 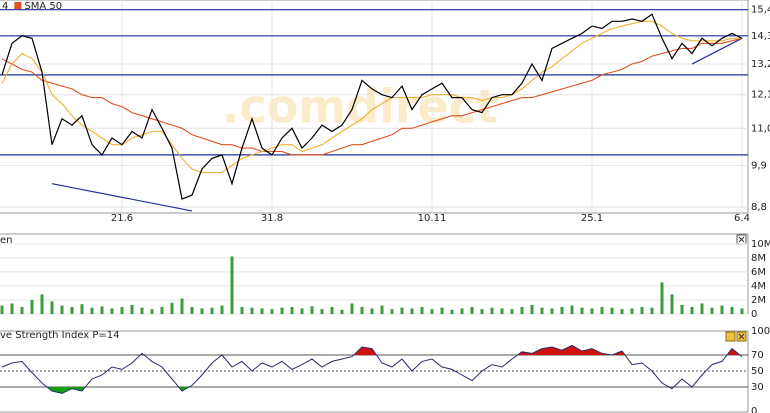 I want to click on y-tick-label: 12,1, so click(x=760, y=95).